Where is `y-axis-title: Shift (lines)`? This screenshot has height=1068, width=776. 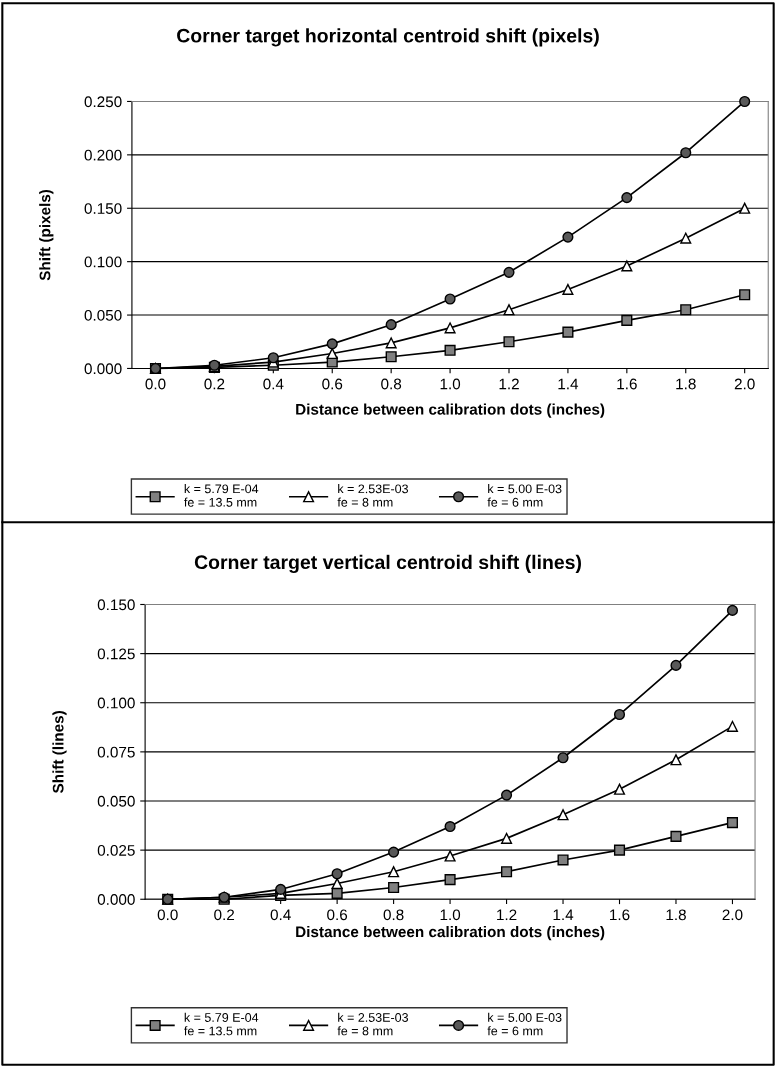
y-axis-title: Shift (lines) is located at coordinates (59, 752).